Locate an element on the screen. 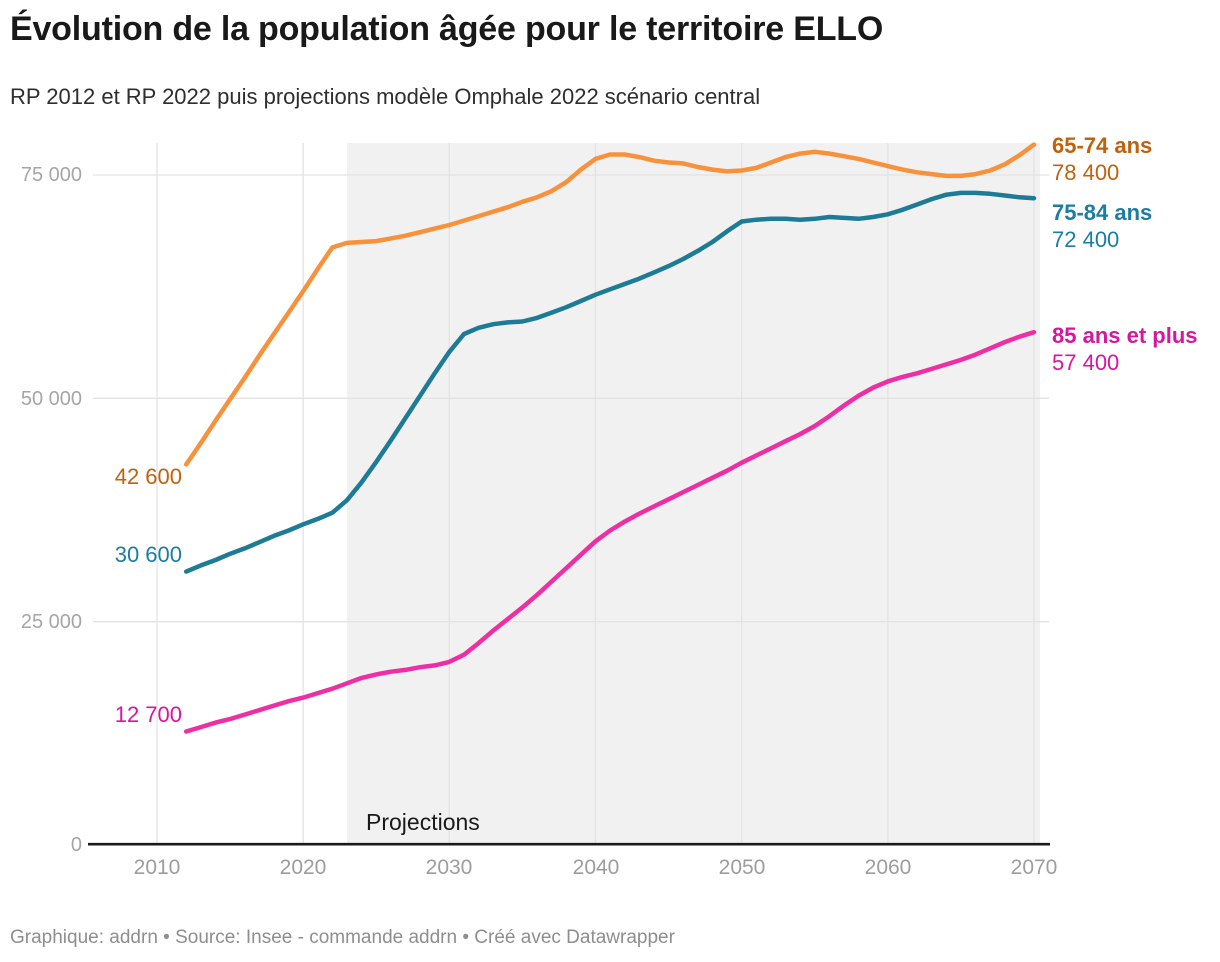  legend-75-84-name: 75-84 ans is located at coordinates (1102, 212).